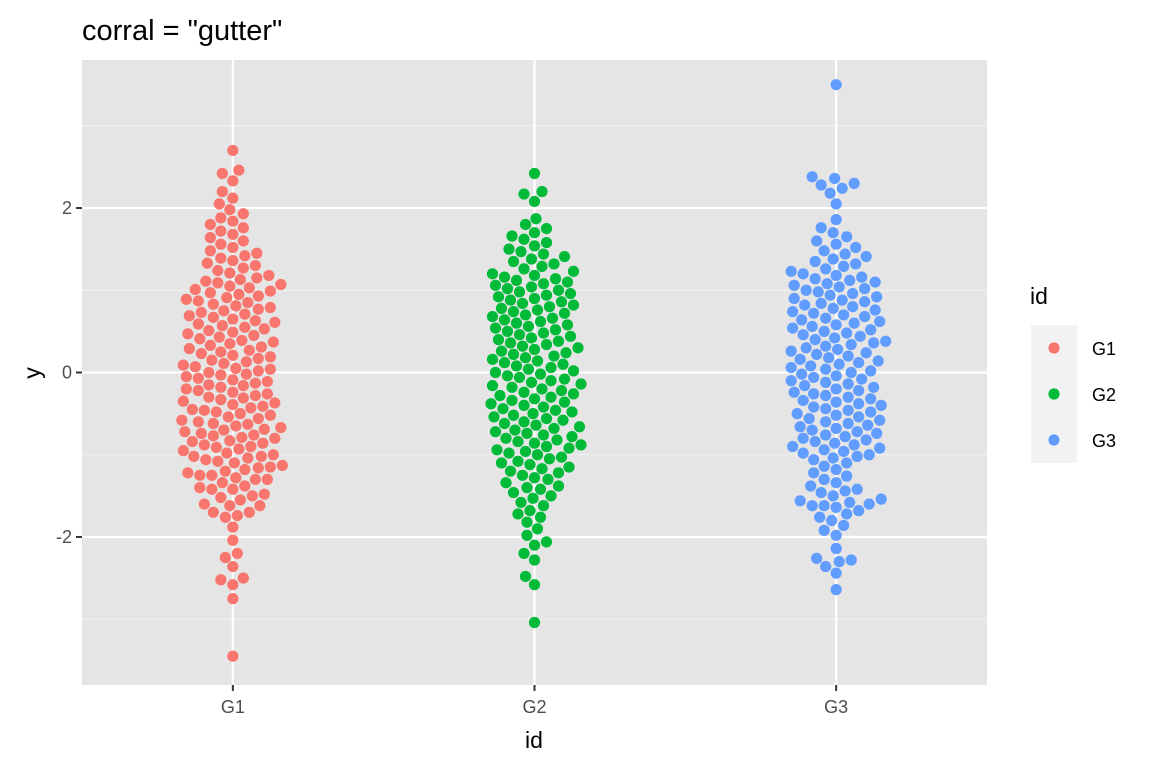 This screenshot has height=768, width=1152. I want to click on x-tick-label: G3, so click(836, 707).